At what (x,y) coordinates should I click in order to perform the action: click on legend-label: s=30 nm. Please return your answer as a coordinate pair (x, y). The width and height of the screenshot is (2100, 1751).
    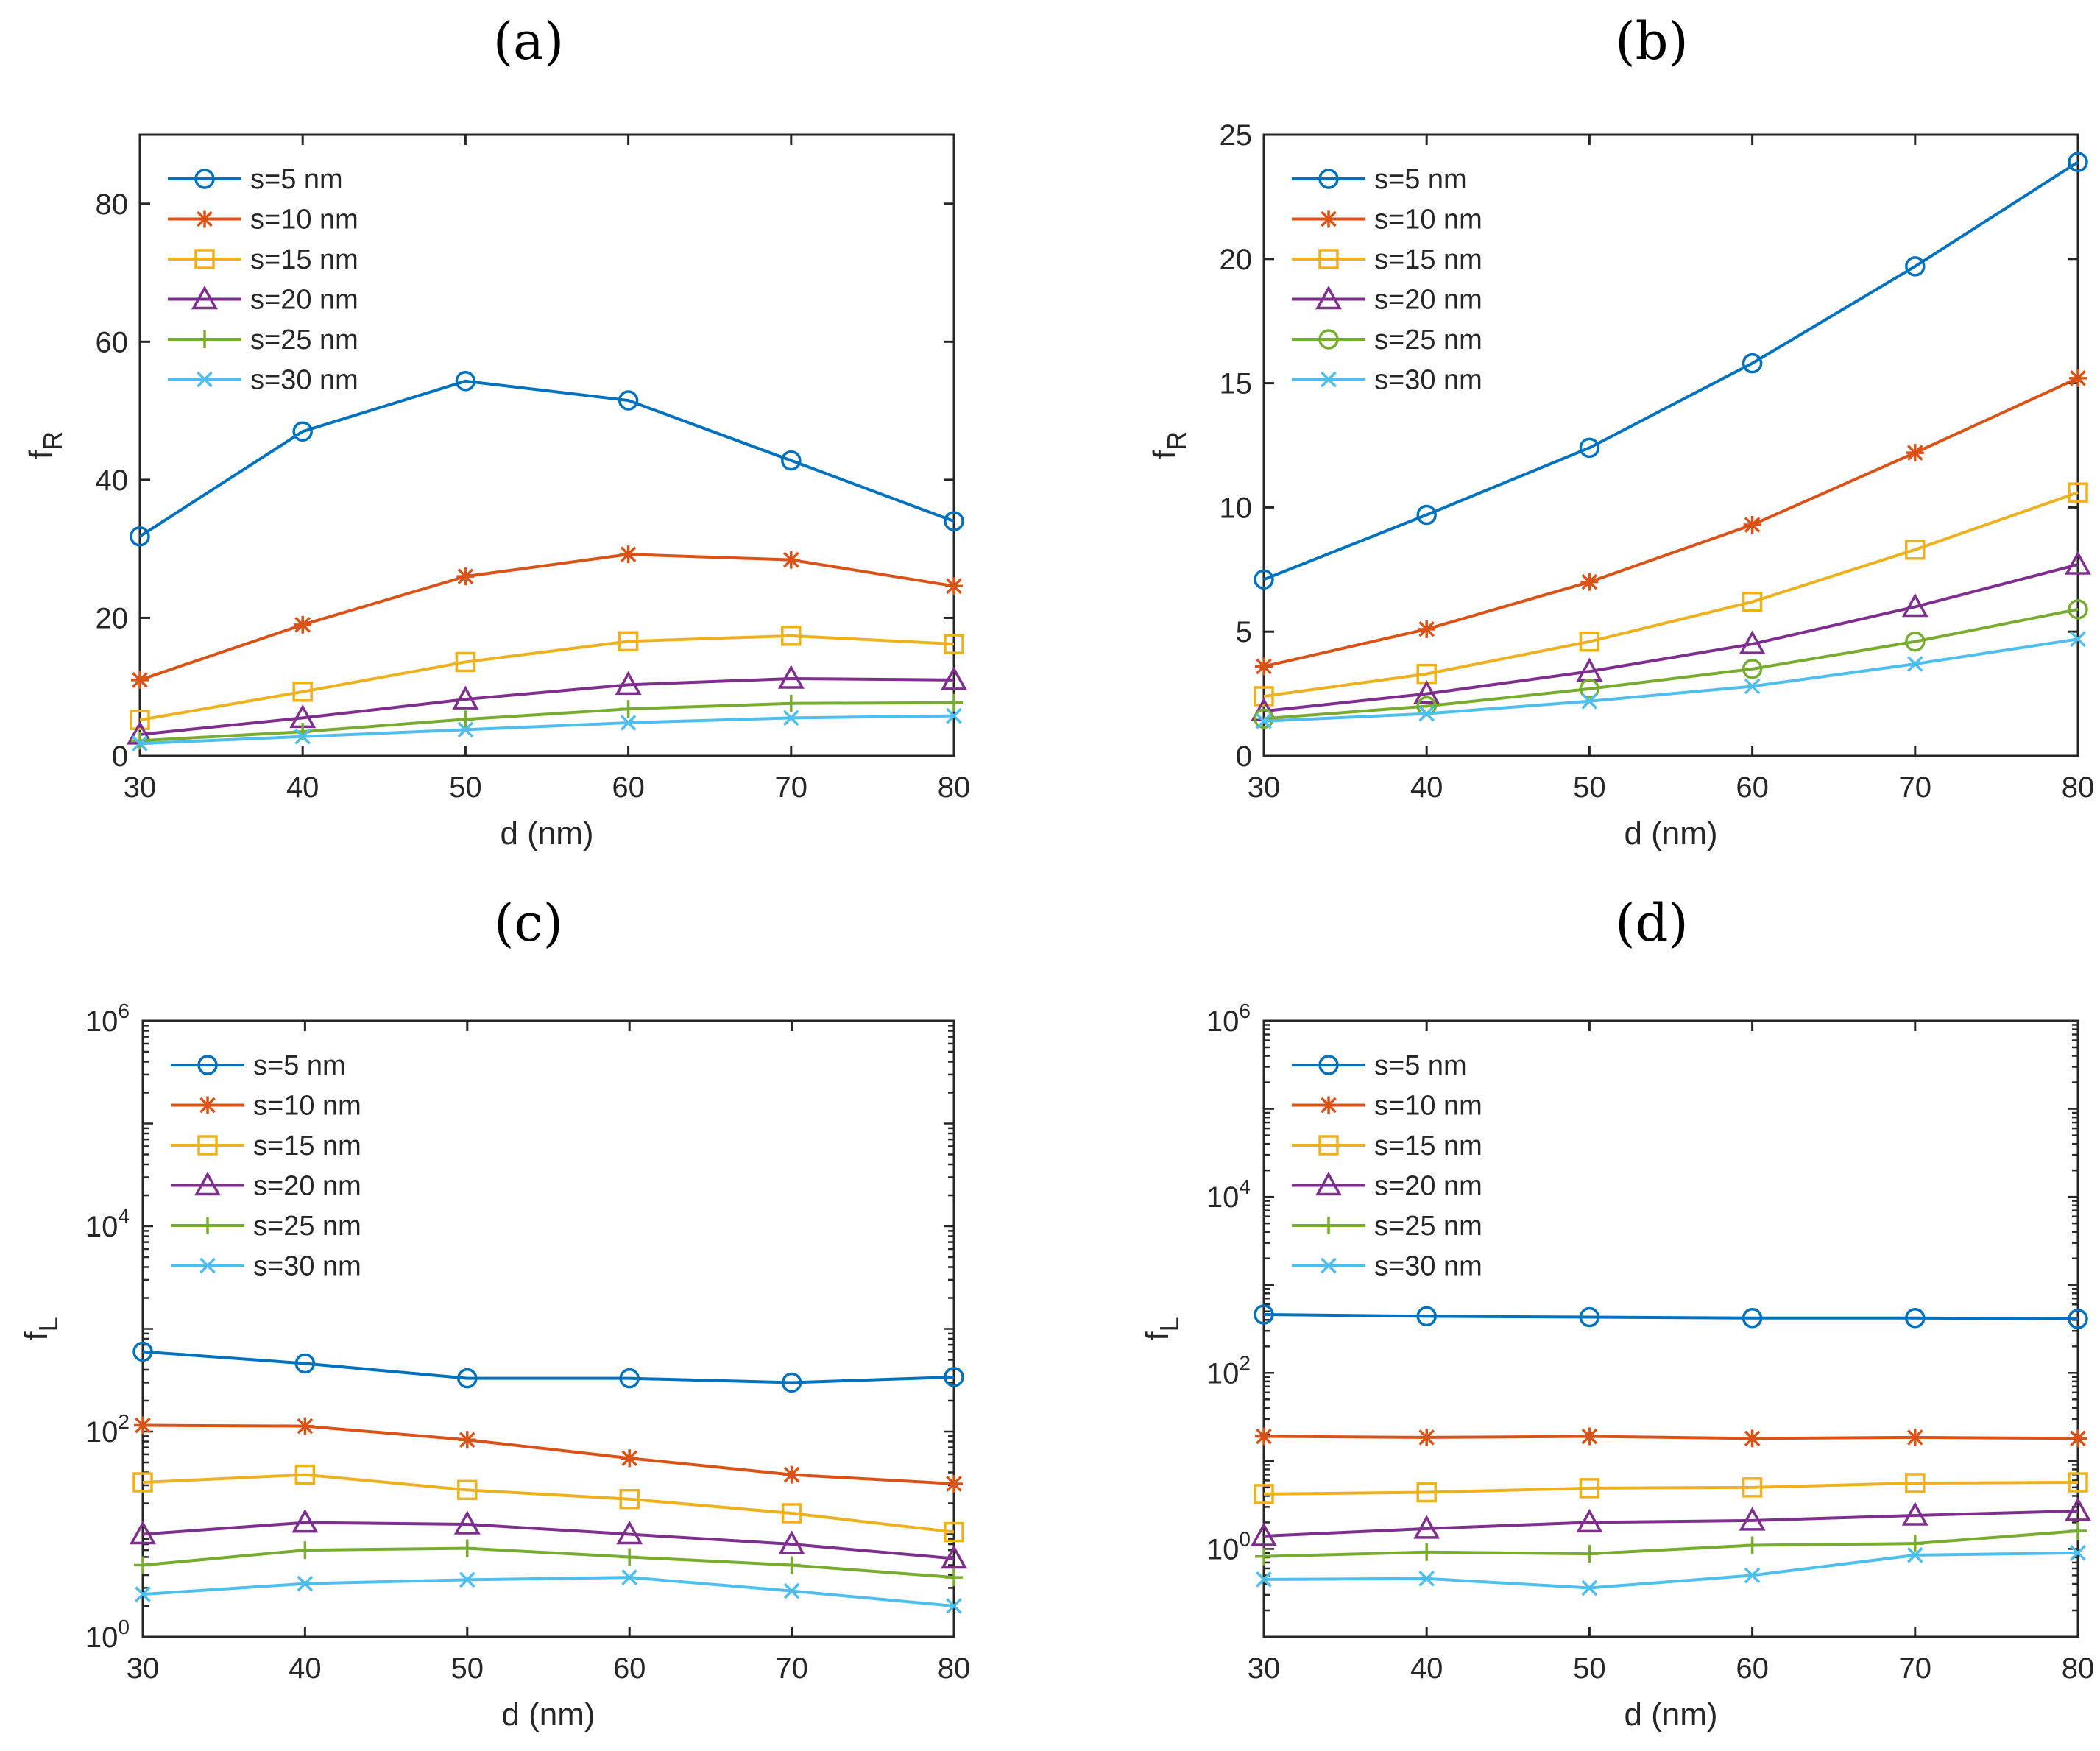
    Looking at the image, I should click on (304, 381).